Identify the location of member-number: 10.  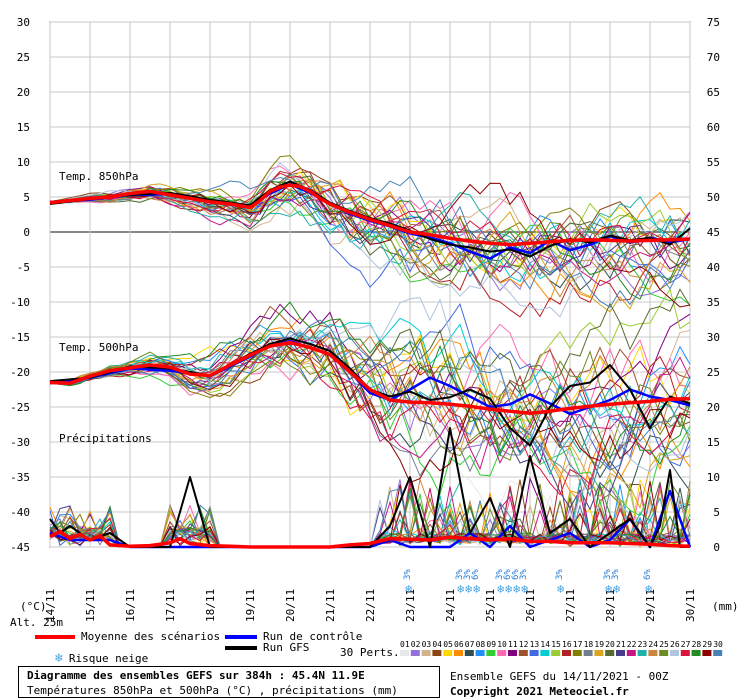
(502, 644).